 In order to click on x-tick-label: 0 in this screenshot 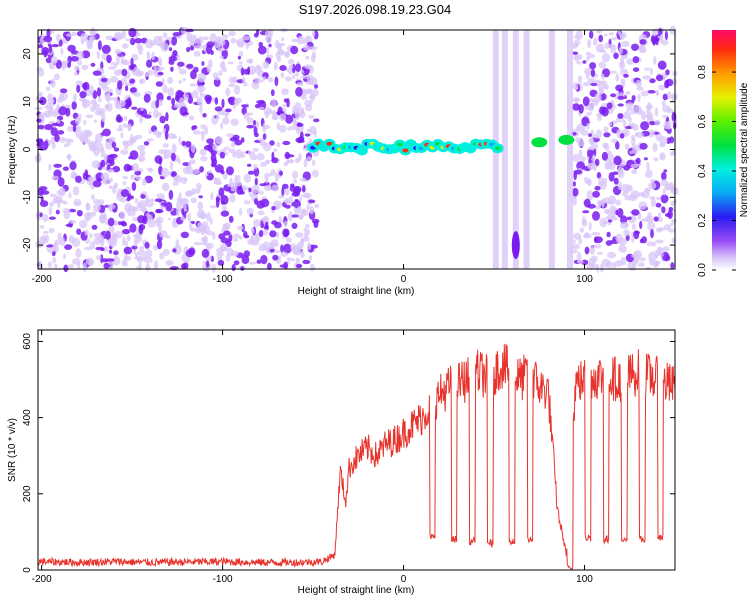, I will do `click(404, 279)`.